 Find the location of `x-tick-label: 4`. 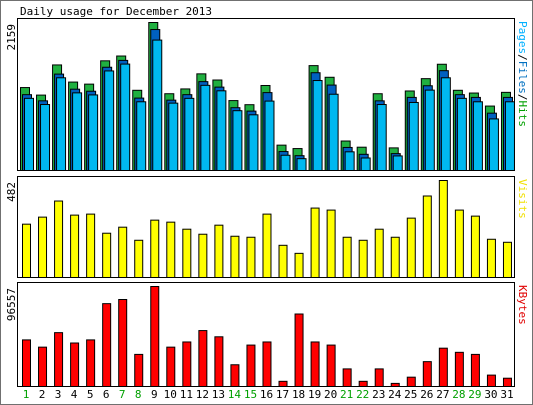

x-tick-label: 4 is located at coordinates (74, 394).